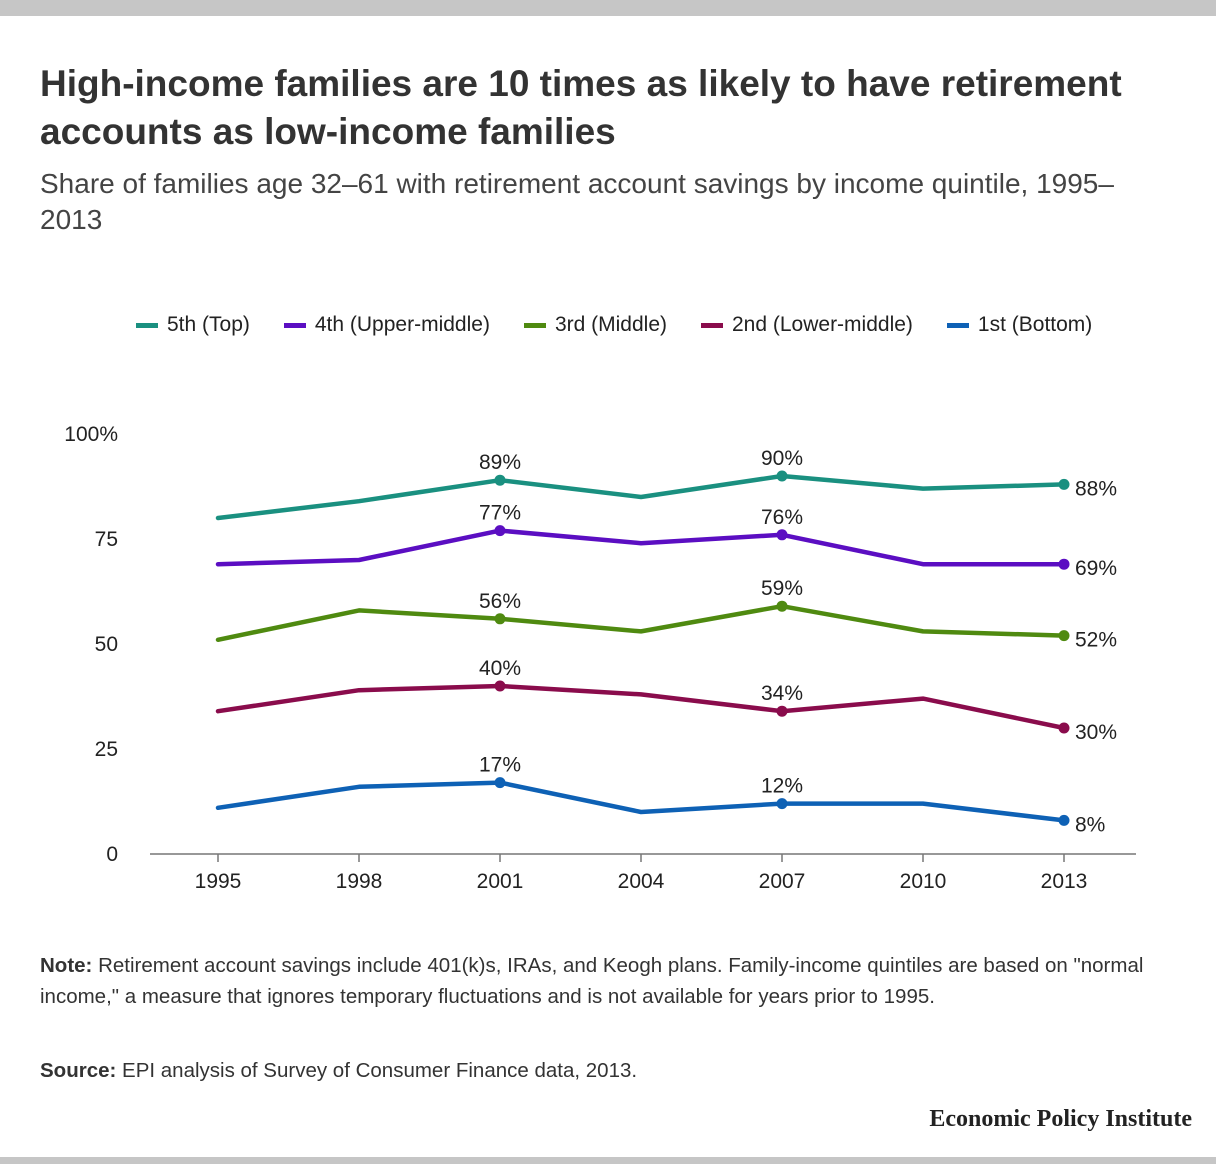  I want to click on x-tick-label: 1998, so click(359, 881).